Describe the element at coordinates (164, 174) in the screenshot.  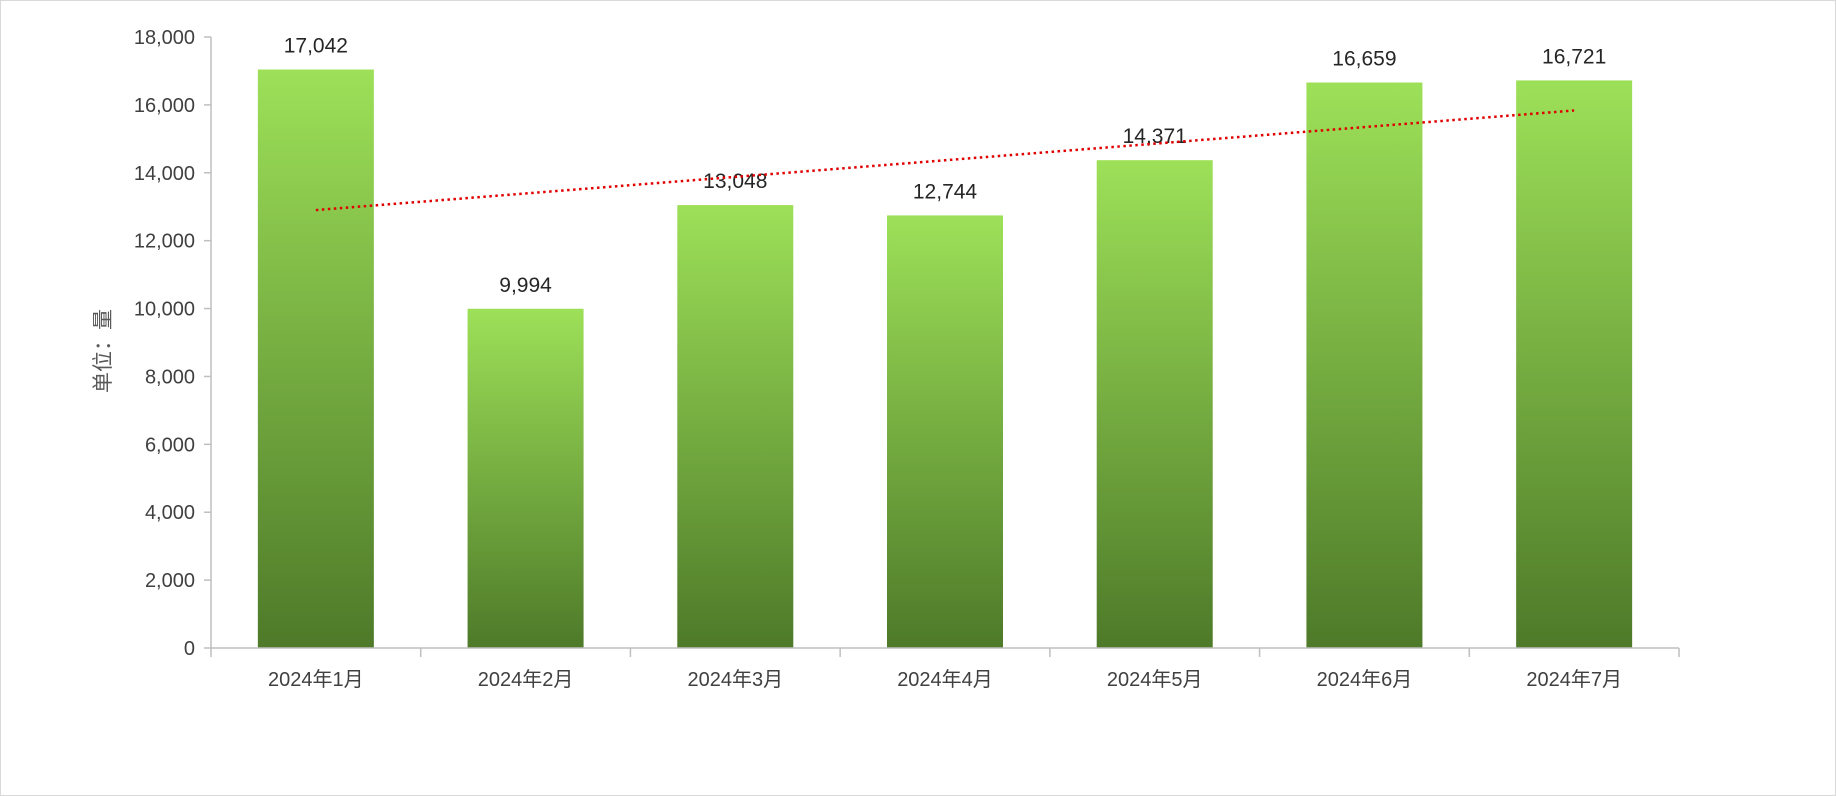
I see `y-tick-label-7: 14,000` at that location.